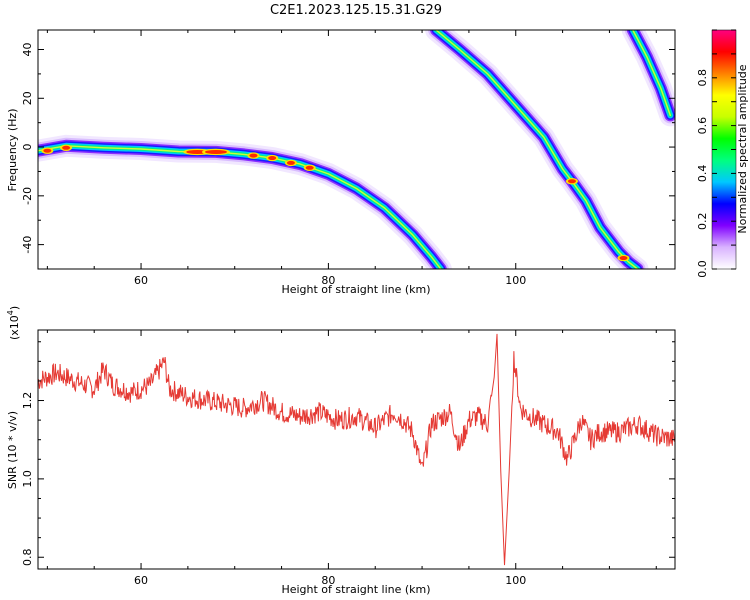  What do you see at coordinates (27, 147) in the screenshot?
I see `y-tick-label: 0` at bounding box center [27, 147].